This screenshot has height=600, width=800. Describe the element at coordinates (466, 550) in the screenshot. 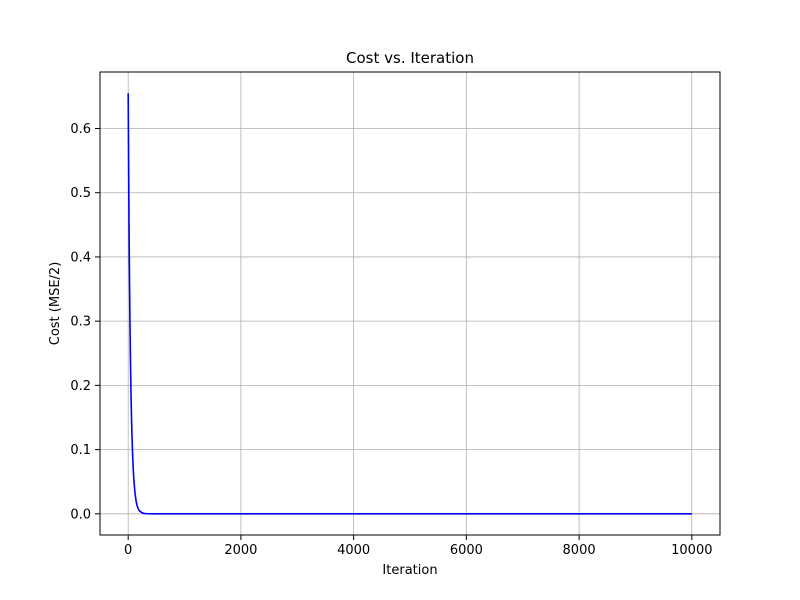

I see `x-tick-label: 6000` at that location.